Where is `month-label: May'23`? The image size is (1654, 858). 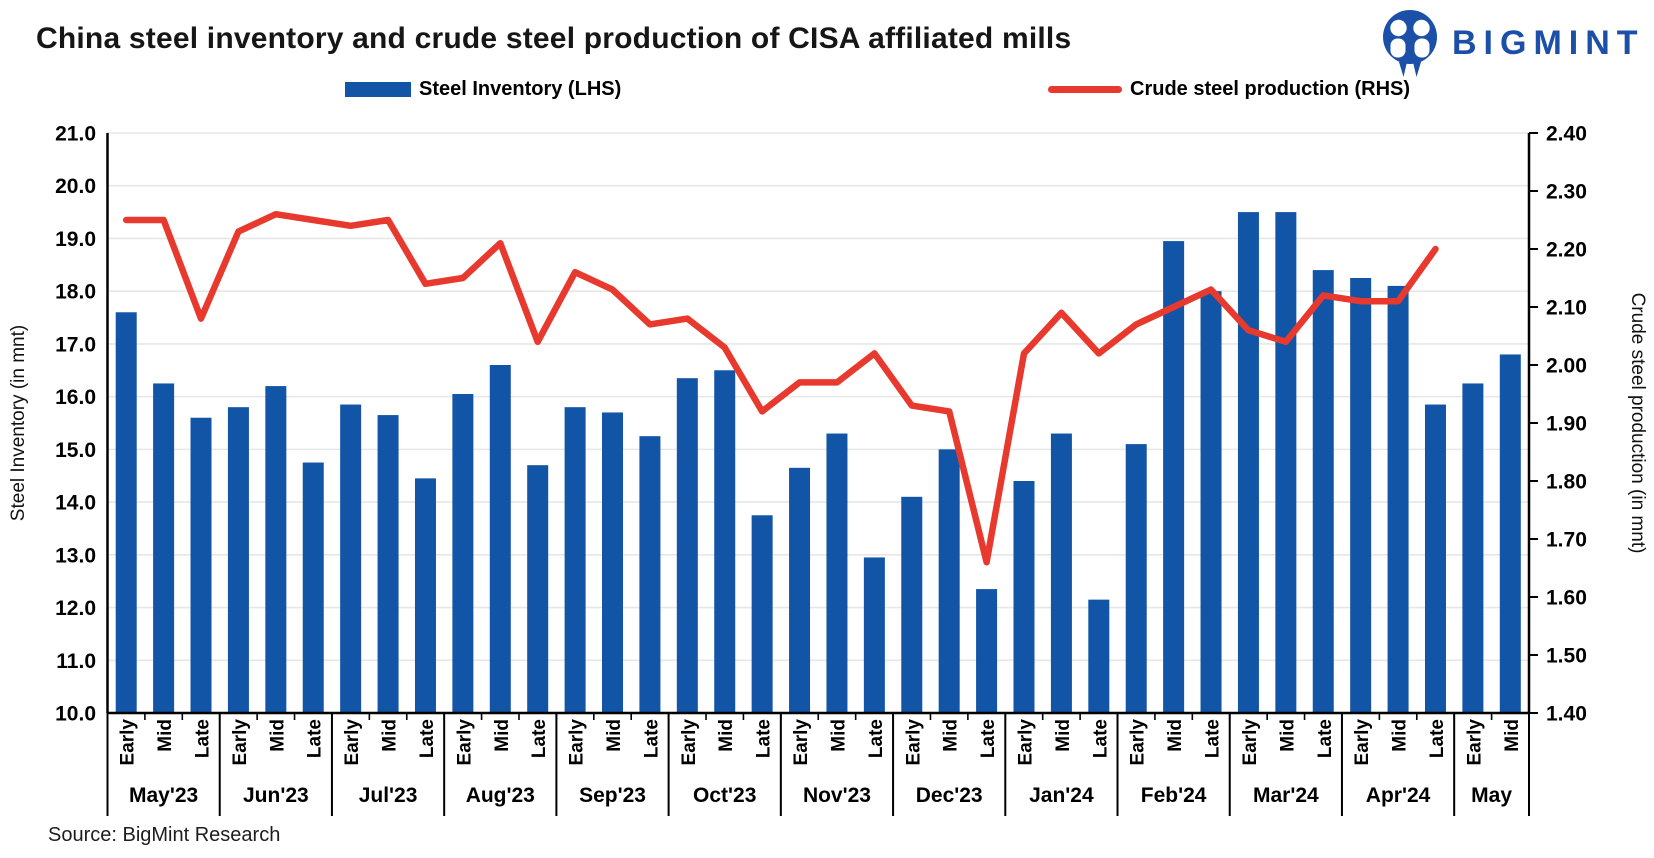
month-label: May'23 is located at coordinates (163, 795).